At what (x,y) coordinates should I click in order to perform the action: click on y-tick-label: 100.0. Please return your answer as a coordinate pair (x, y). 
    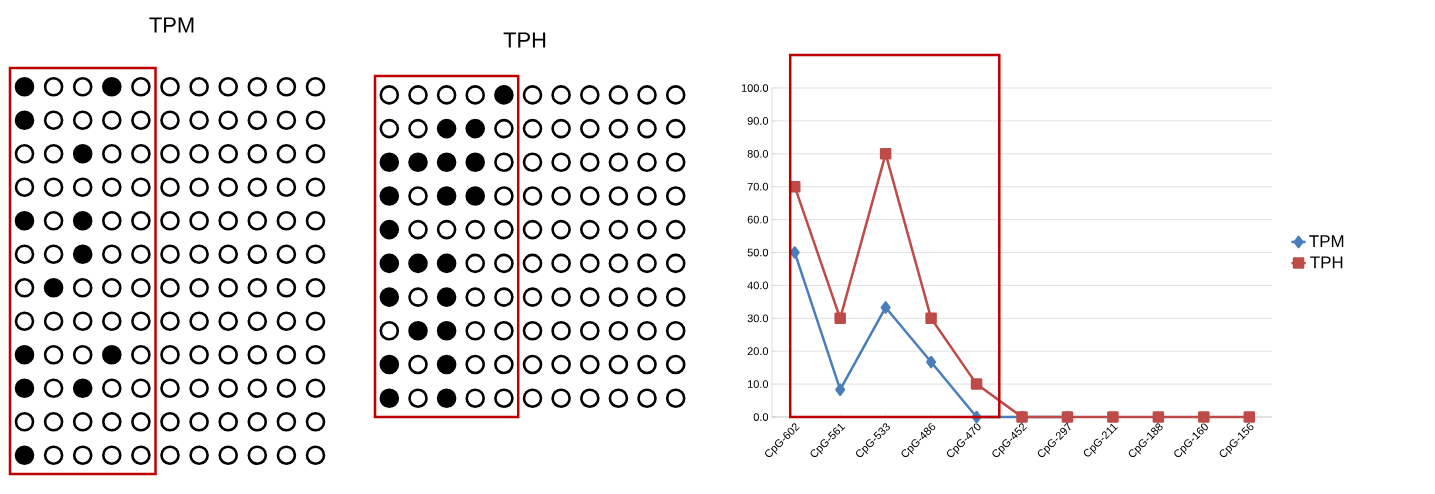
    Looking at the image, I should click on (755, 88).